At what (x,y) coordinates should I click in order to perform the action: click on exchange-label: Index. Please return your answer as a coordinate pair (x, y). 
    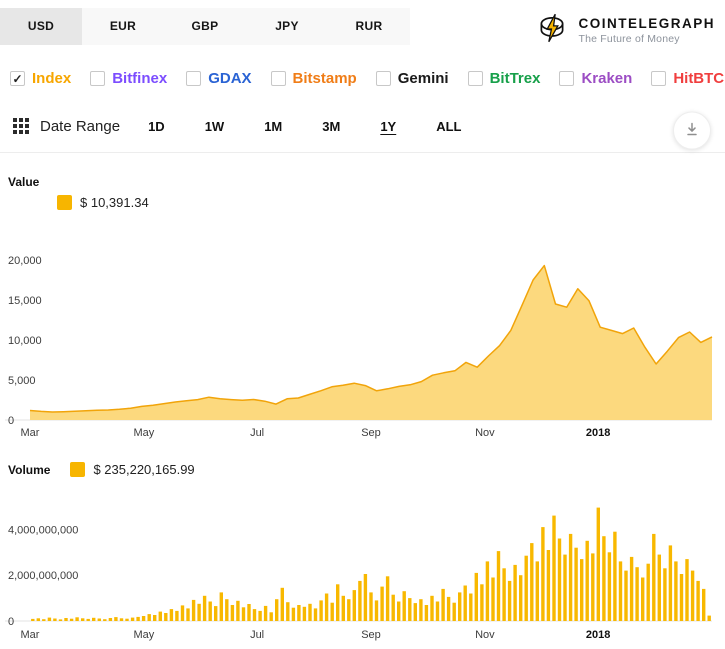
    Looking at the image, I should click on (52, 78).